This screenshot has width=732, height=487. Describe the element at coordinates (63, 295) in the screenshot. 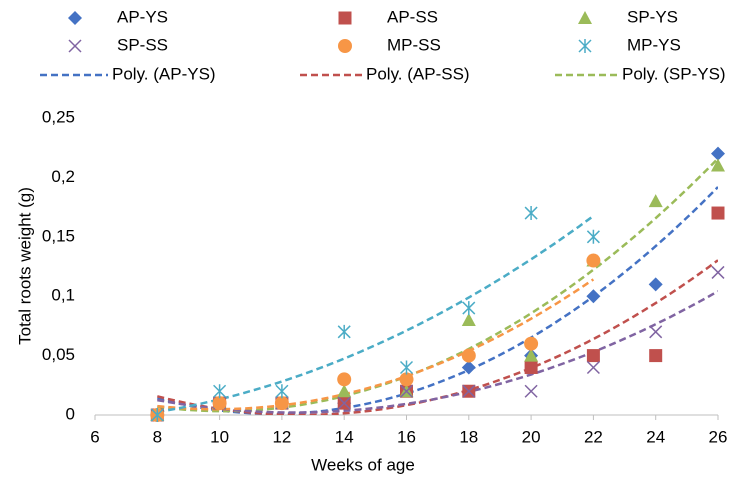

I see `y-tick-label: 0,1` at that location.